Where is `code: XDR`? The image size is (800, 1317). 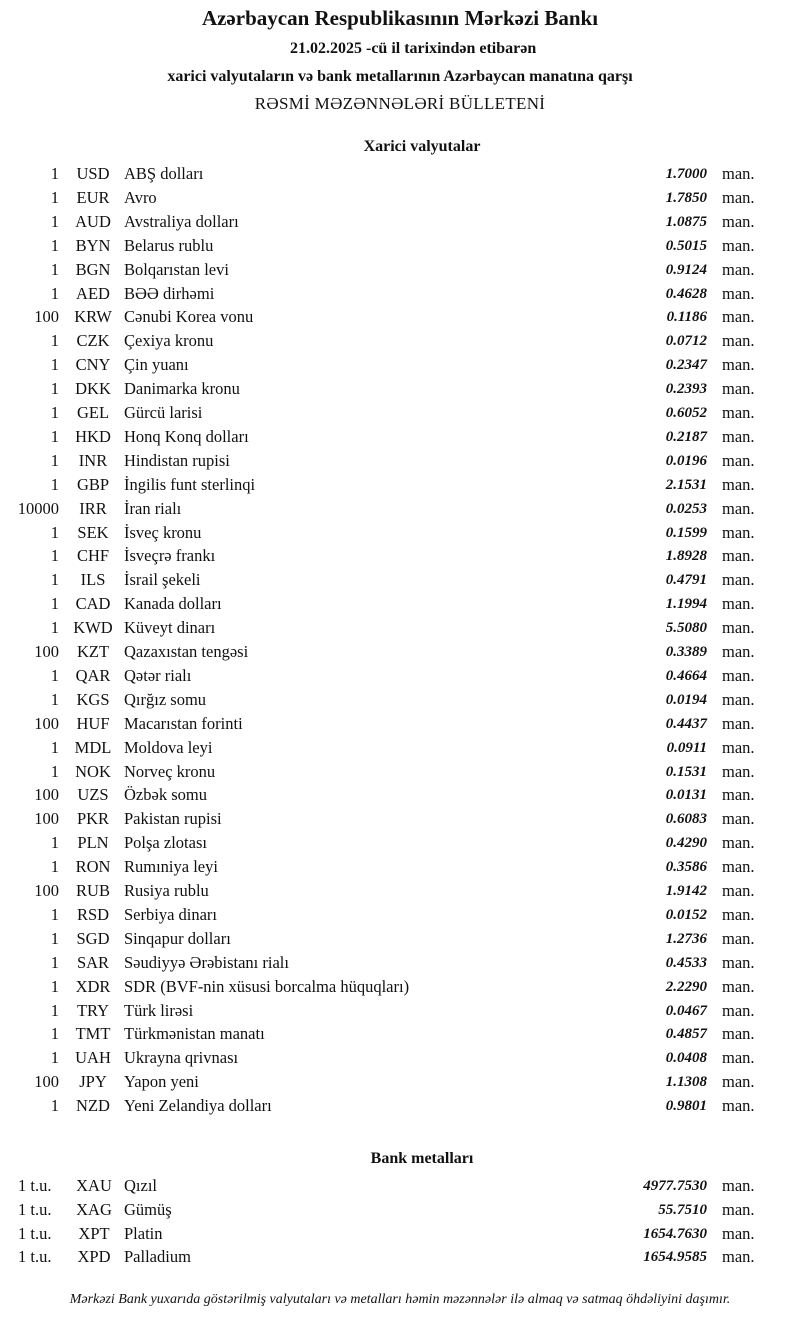
code: XDR is located at coordinates (93, 986).